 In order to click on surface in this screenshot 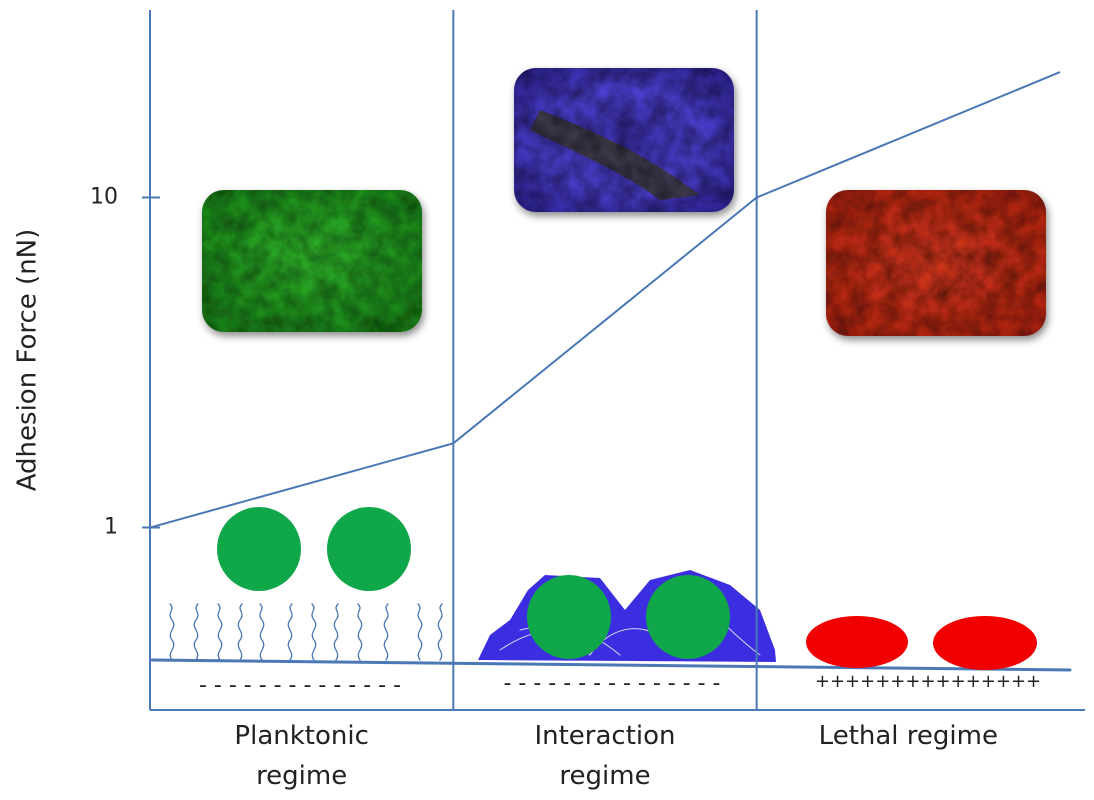, I will do `click(611, 665)`.